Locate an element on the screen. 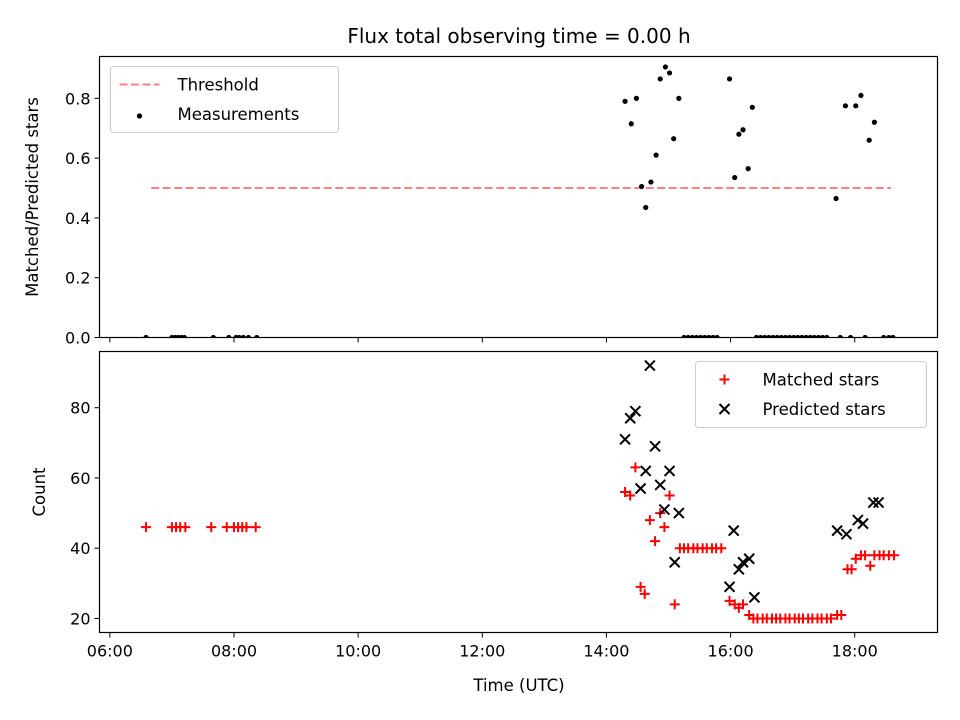  chart-title: Flux total observing time = 0.00 h is located at coordinates (518, 36).